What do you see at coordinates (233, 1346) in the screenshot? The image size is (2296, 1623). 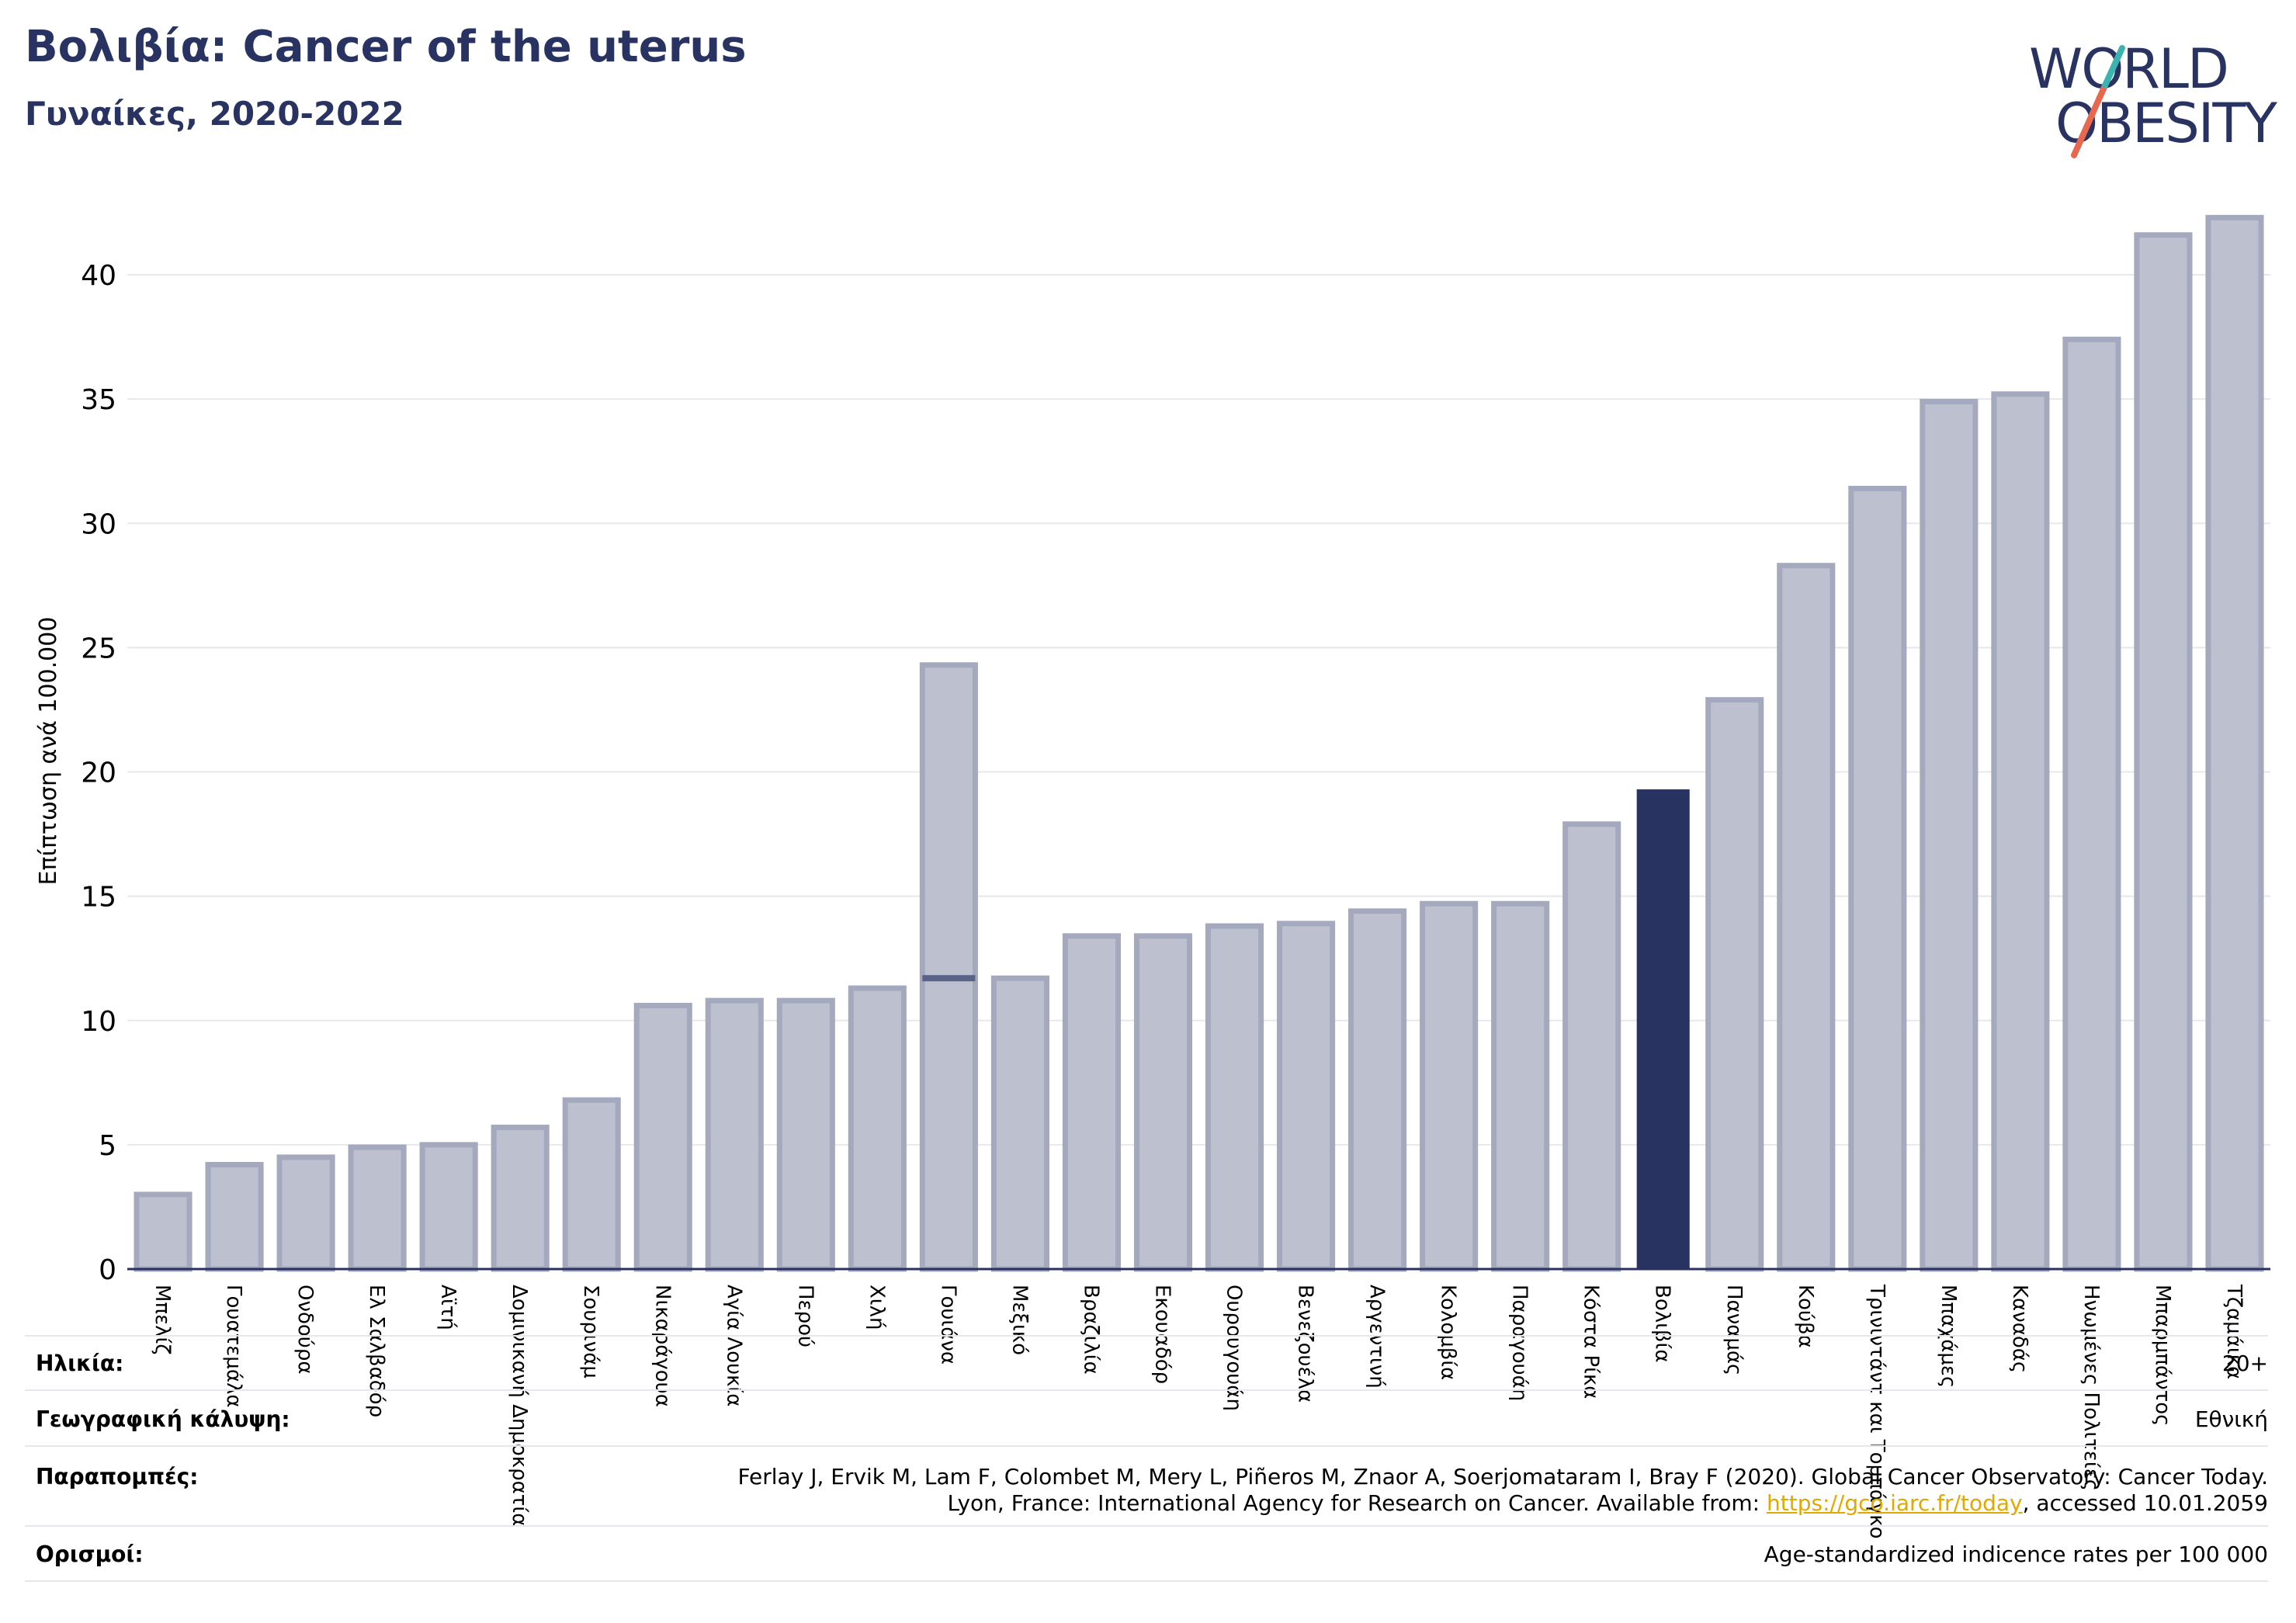 I see `x-tick-label: Γουατεμάλα` at bounding box center [233, 1346].